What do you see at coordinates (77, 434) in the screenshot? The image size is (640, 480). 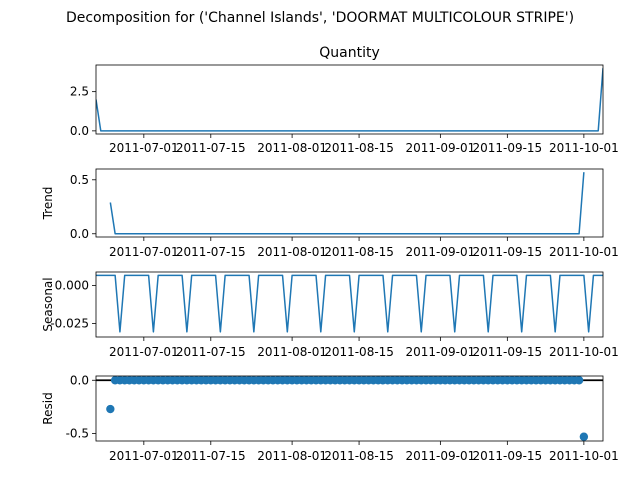 I see `y-tick-label: -0.5` at bounding box center [77, 434].